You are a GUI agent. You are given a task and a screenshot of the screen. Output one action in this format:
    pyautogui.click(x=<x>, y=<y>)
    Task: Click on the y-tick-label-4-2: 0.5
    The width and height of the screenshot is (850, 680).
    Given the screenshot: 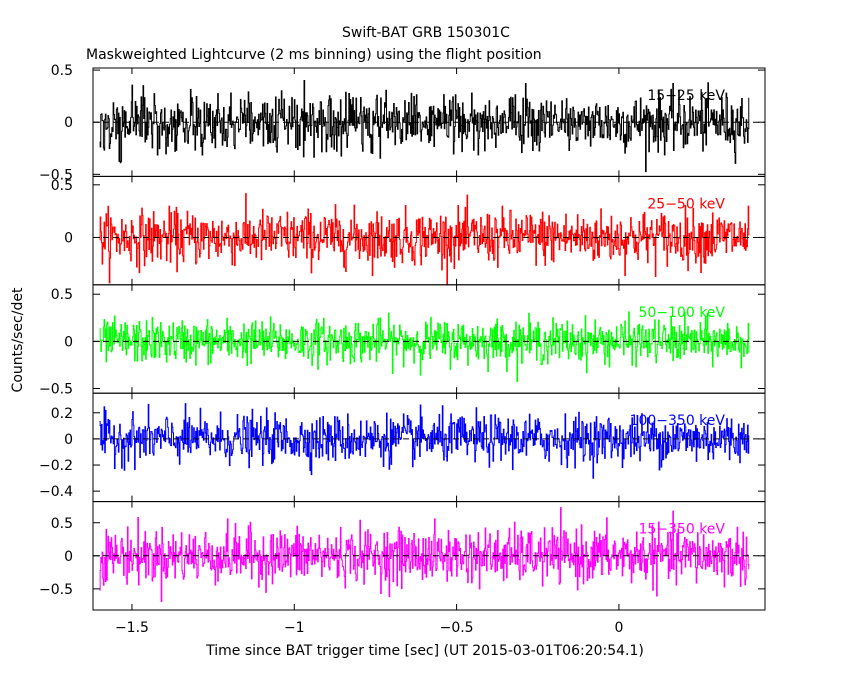 What is the action you would take?
    pyautogui.click(x=62, y=524)
    